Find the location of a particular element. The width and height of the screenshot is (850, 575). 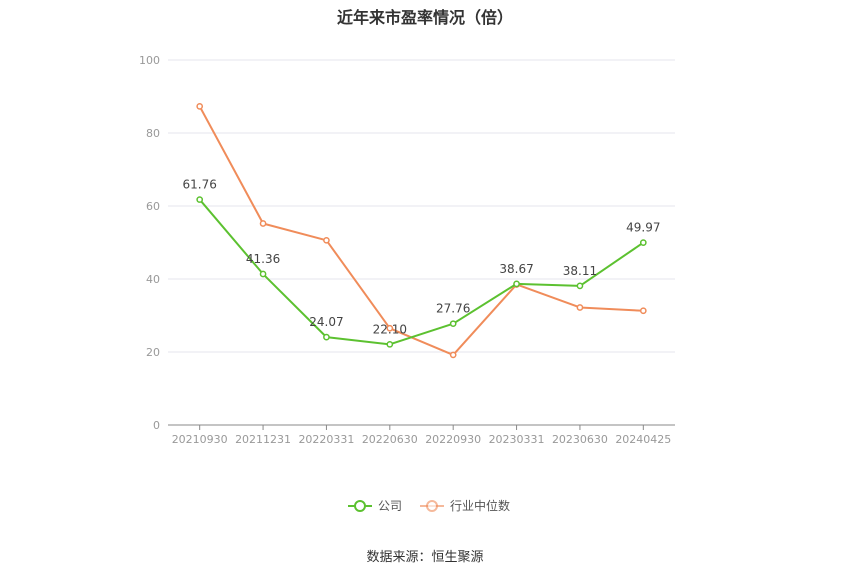

y-tick-label: 40 is located at coordinates (153, 279).